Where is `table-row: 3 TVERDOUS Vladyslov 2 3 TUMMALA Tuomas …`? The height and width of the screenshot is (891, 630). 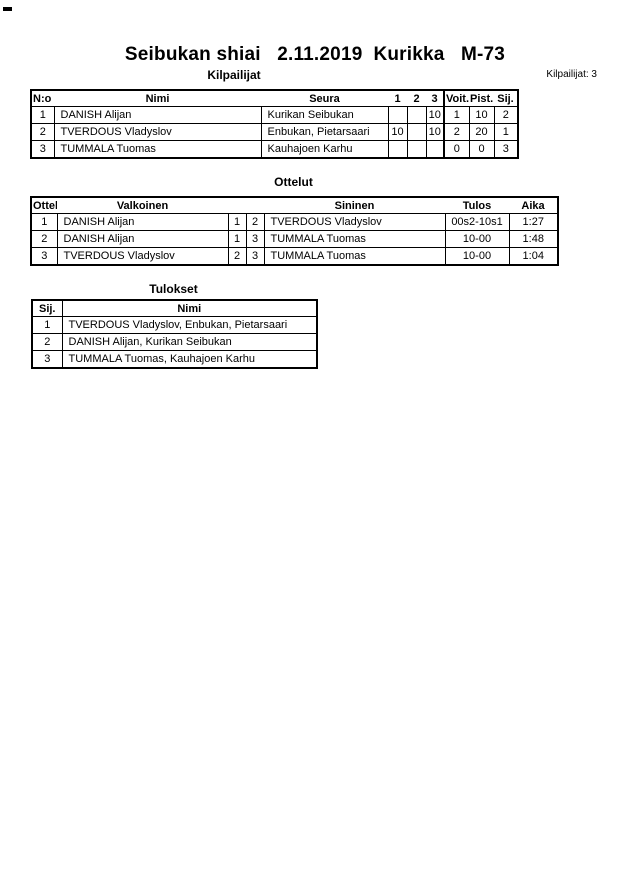
table-row: 3 TVERDOUS Vladyslov 2 3 TUMMALA Tuomas … is located at coordinates (294, 256).